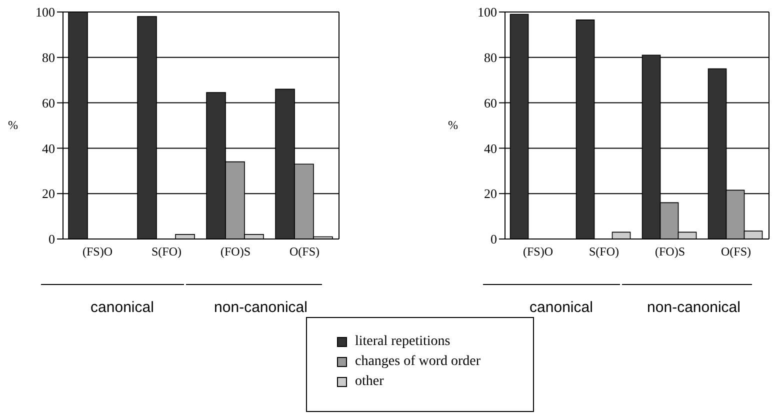 Image resolution: width=780 pixels, height=416 pixels. Describe the element at coordinates (418, 362) in the screenshot. I see `legend-label: changes of word order` at that location.